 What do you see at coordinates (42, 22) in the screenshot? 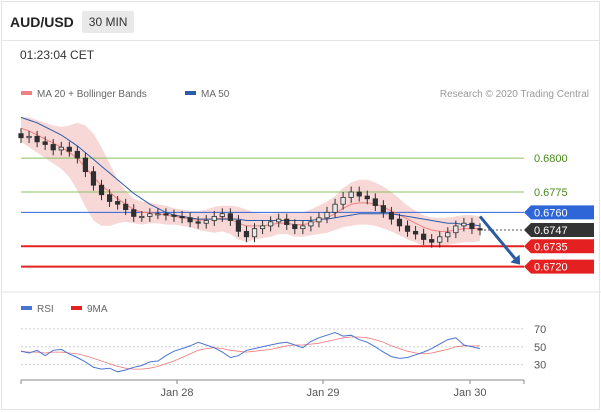
I see `symbol-title: AUD/USD` at bounding box center [42, 22].